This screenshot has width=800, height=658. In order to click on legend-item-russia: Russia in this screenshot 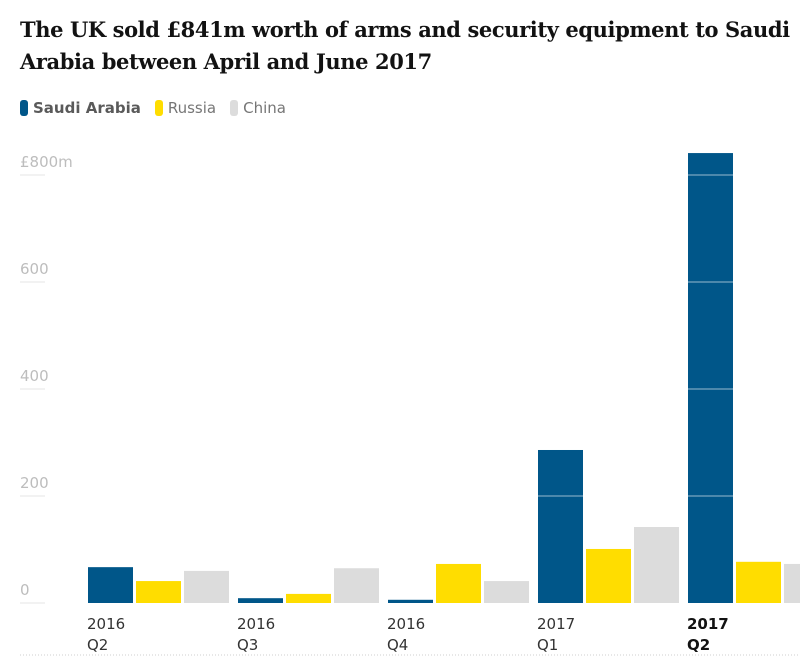, I will do `click(185, 108)`.